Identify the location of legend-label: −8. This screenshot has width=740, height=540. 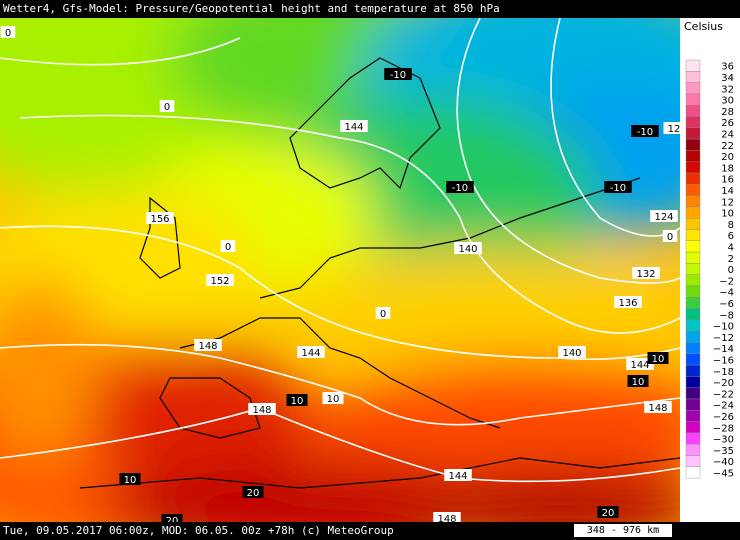
(726, 315).